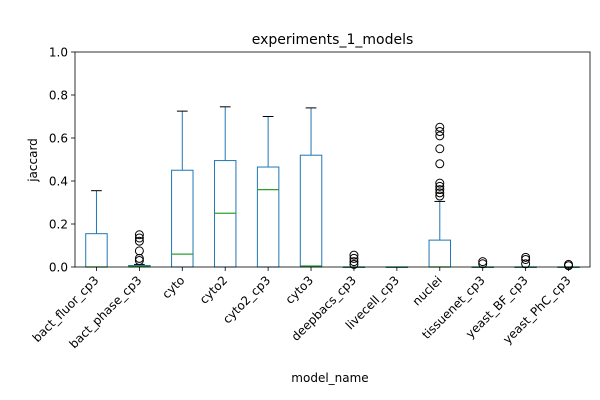  Describe the element at coordinates (33, 160) in the screenshot. I see `y-axis-label: jaccard` at that location.